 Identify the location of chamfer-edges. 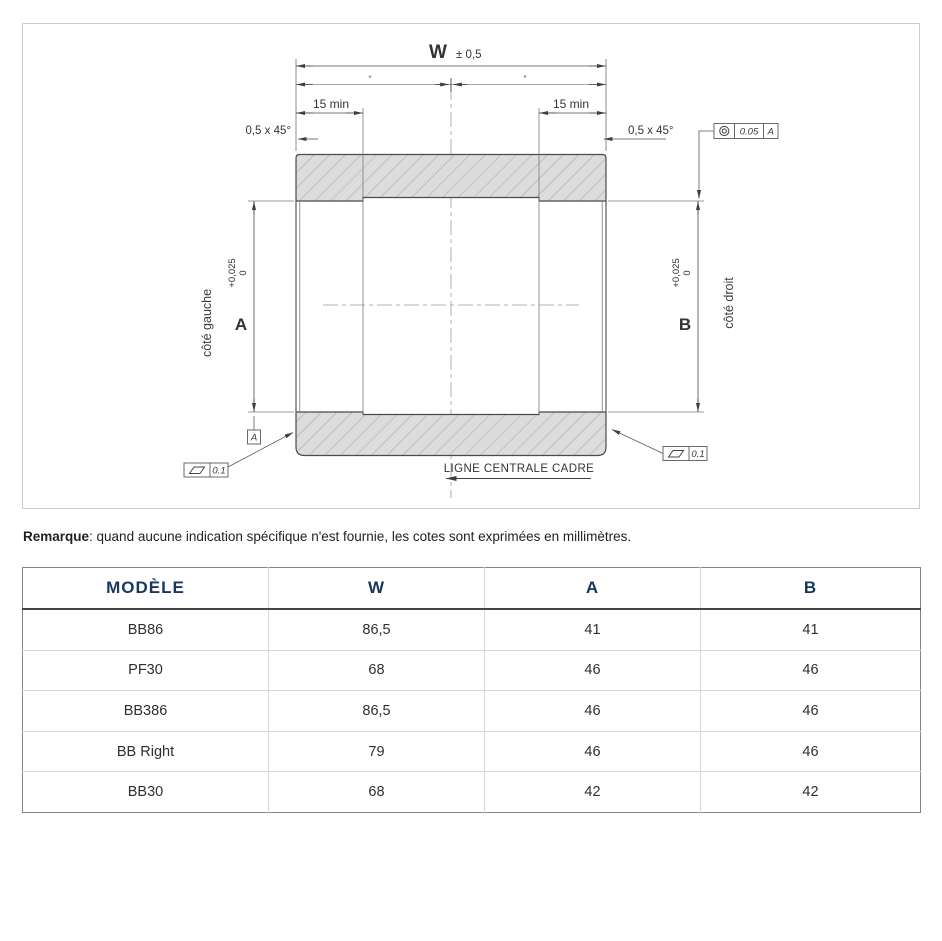
(451, 306).